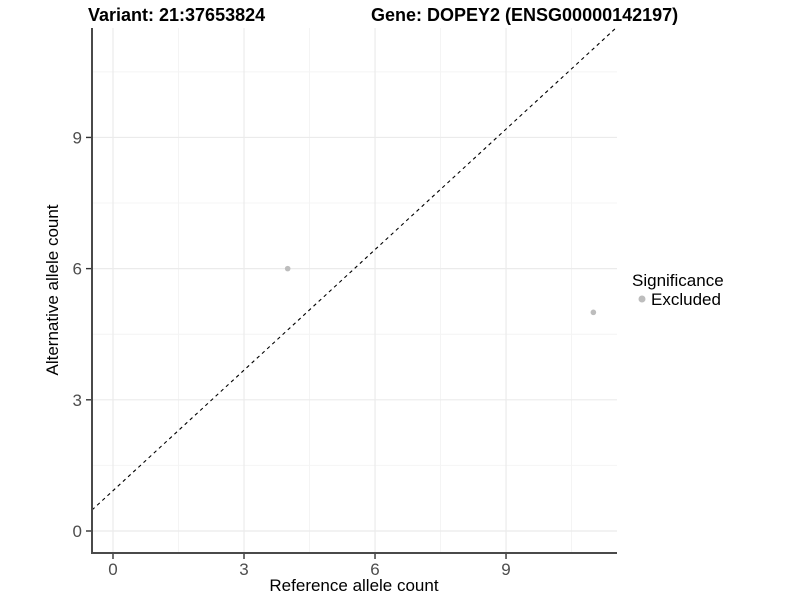 The image size is (800, 600). I want to click on y-tick-label: 3, so click(77, 400).